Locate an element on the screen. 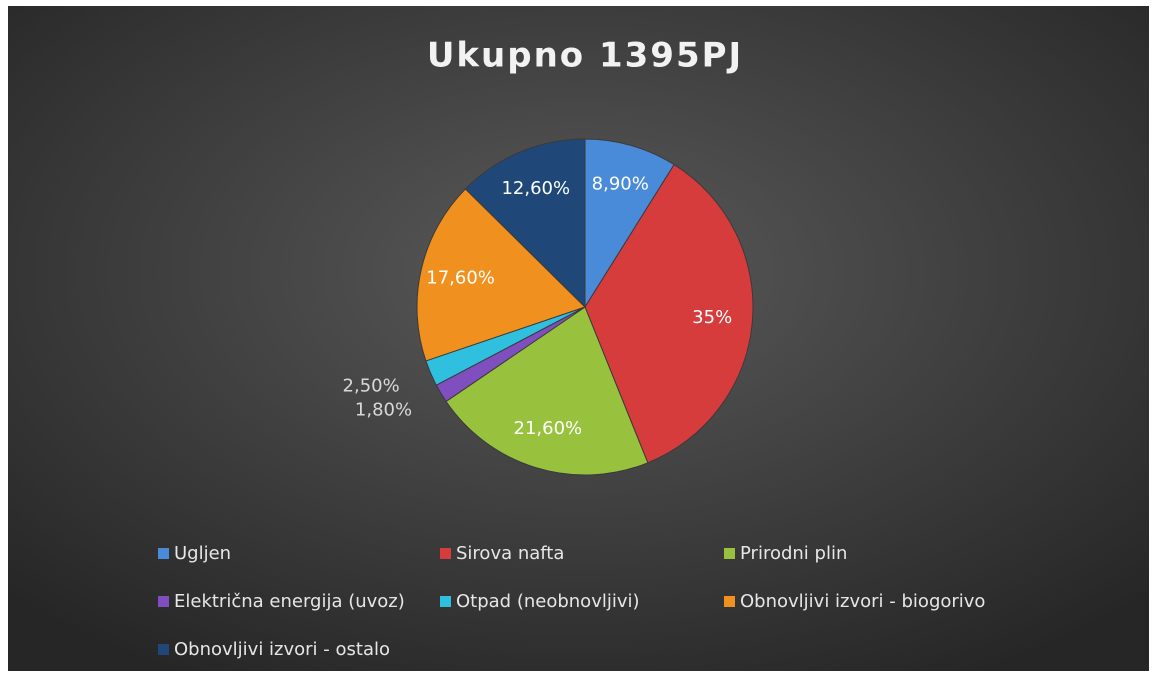  data-label: 1,80% is located at coordinates (383, 410).